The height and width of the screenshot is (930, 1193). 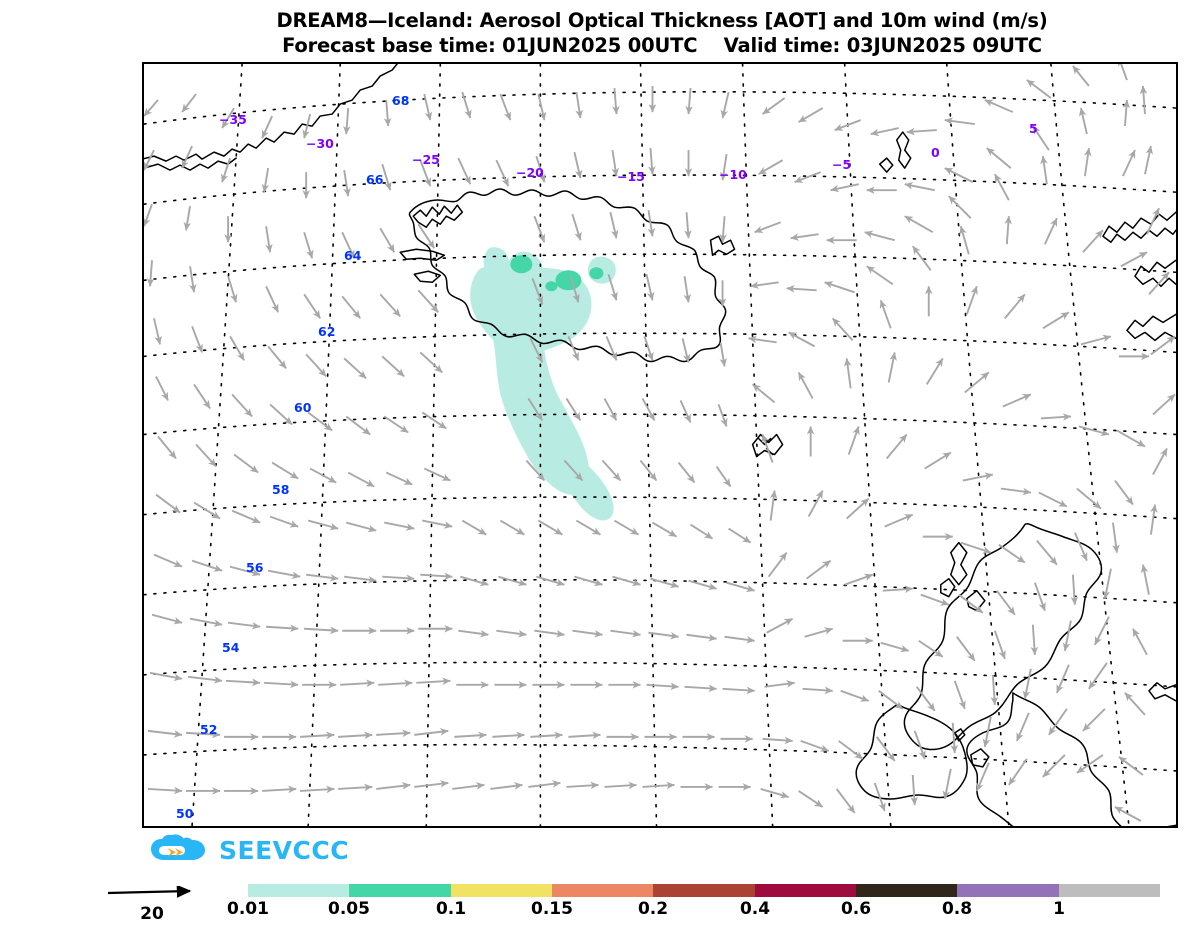 I want to click on wind-ne-cyclone-east, so click(x=949, y=331).